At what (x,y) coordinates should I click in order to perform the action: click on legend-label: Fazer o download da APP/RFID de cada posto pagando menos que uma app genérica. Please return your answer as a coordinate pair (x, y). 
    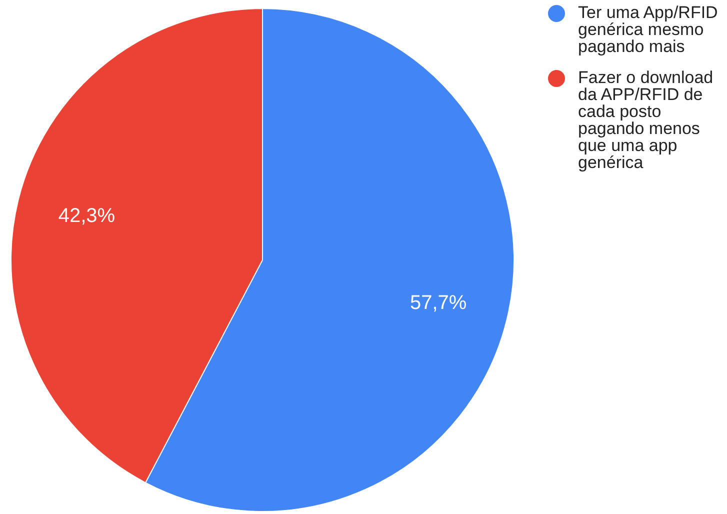
    Looking at the image, I should click on (646, 120).